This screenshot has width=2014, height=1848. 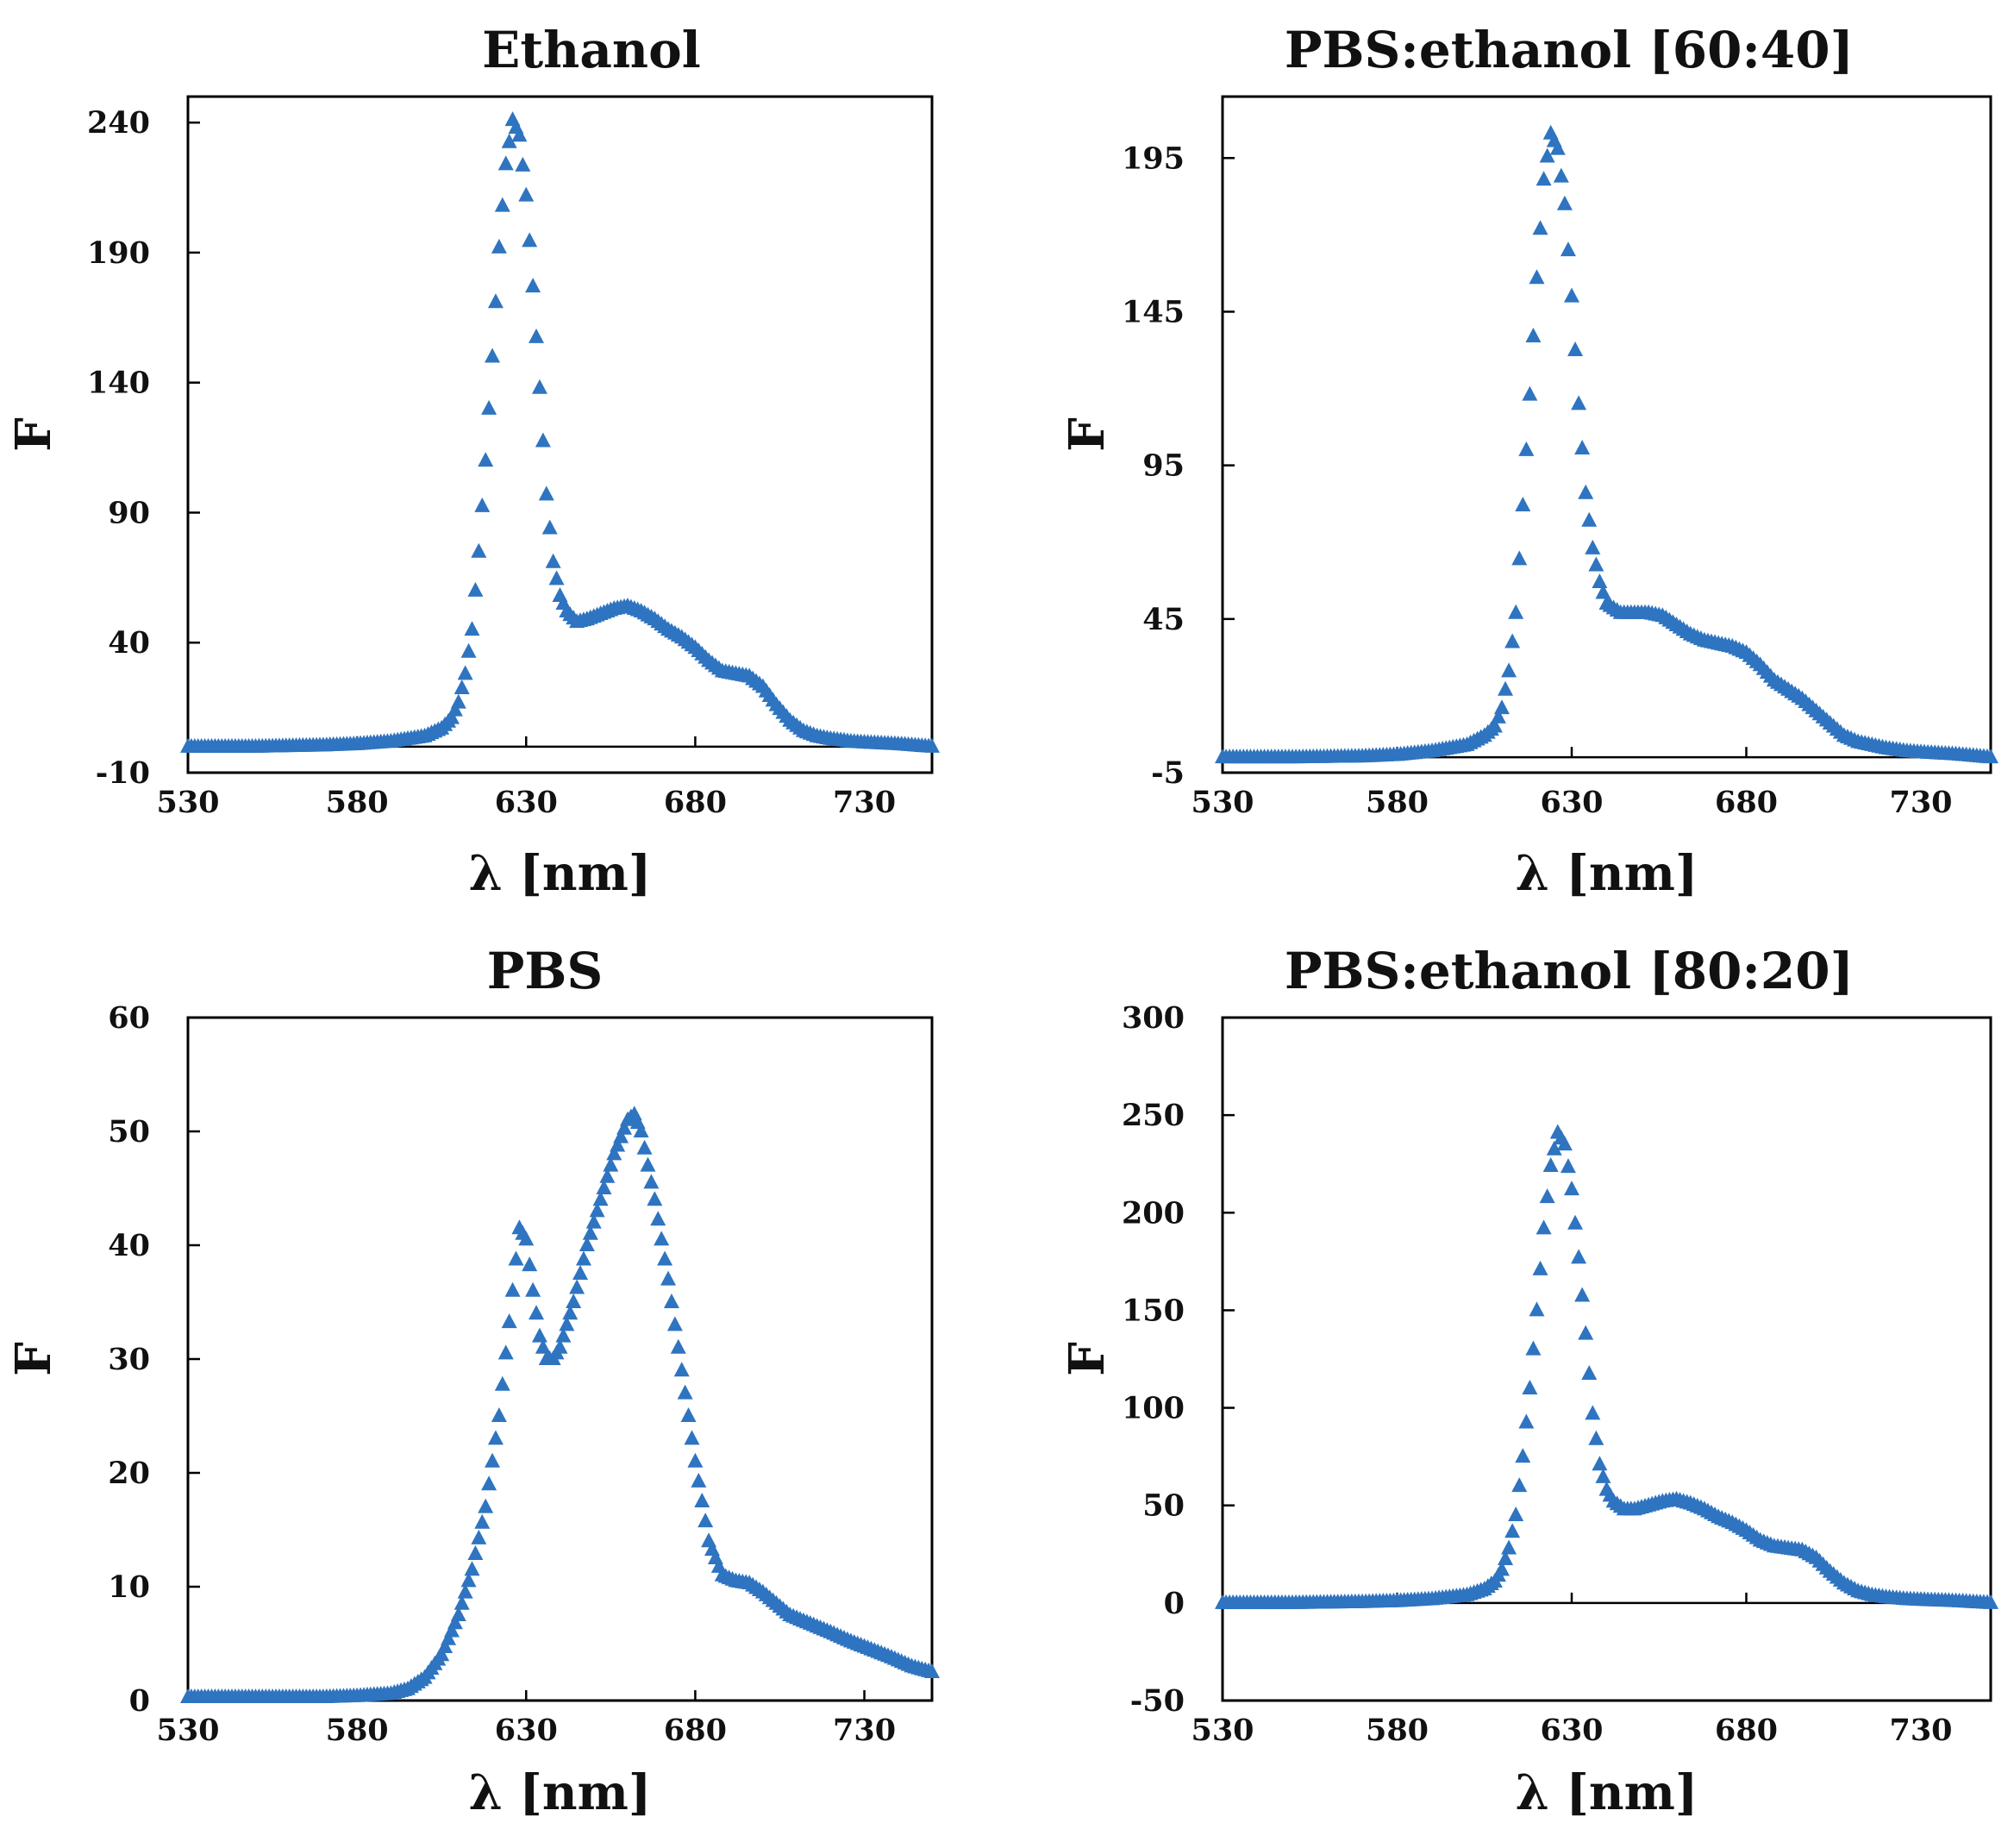 What do you see at coordinates (560, 873) in the screenshot?
I see `x-axis-label: λ [nm]` at bounding box center [560, 873].